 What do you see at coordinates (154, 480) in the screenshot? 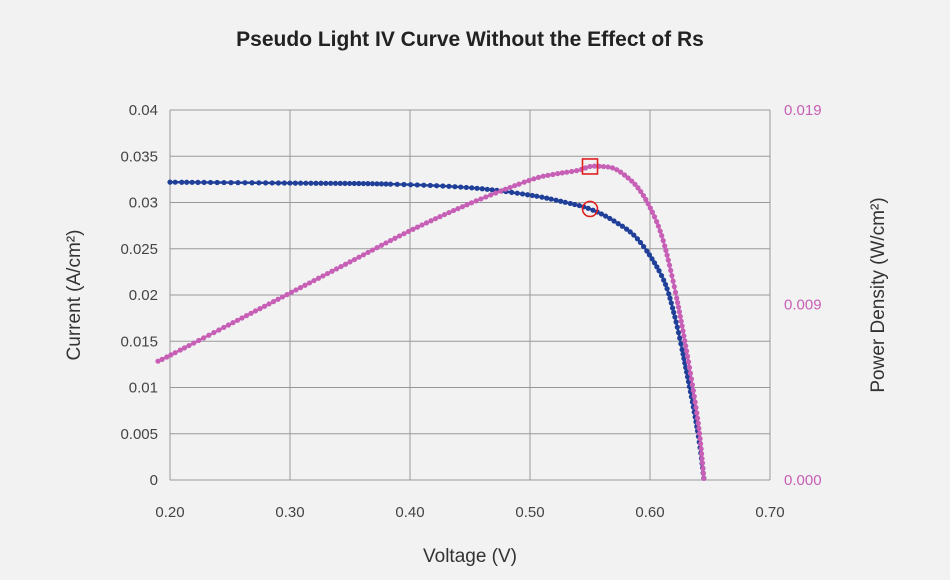
I see `y-tick-label: 0` at bounding box center [154, 480].